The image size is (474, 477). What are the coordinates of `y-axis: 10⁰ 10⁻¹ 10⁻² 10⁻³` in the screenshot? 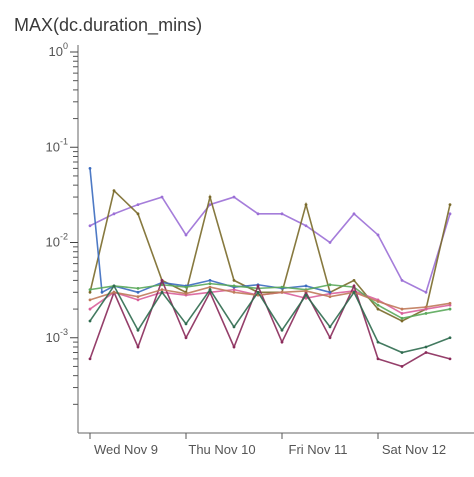 It's located at (62, 237).